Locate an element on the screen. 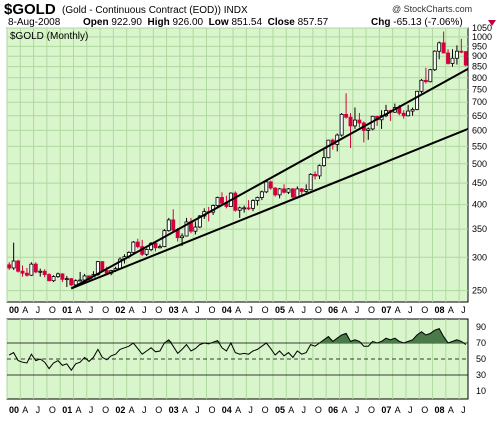  price-tick-label: 950 is located at coordinates (479, 46).